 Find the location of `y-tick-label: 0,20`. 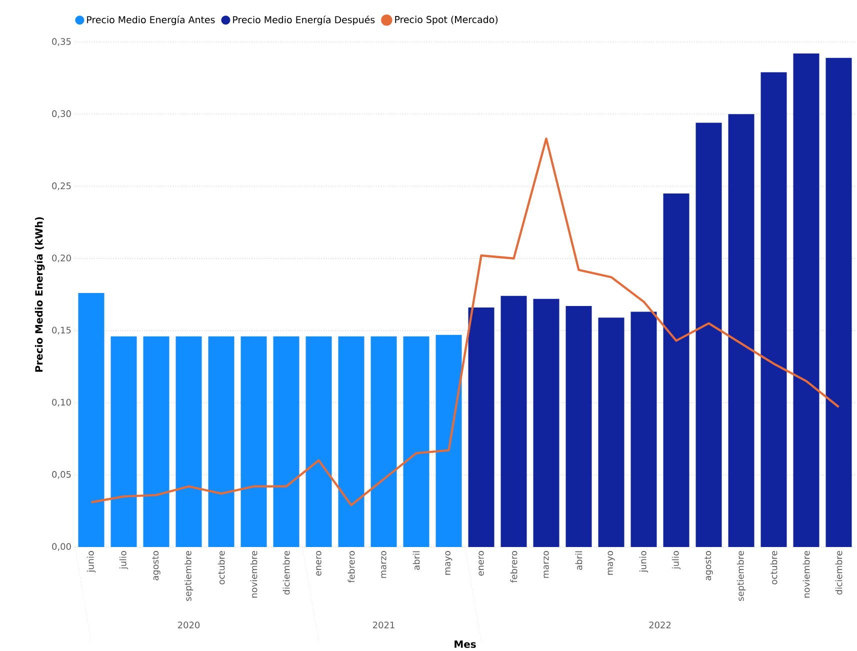

y-tick-label: 0,20 is located at coordinates (61, 258).